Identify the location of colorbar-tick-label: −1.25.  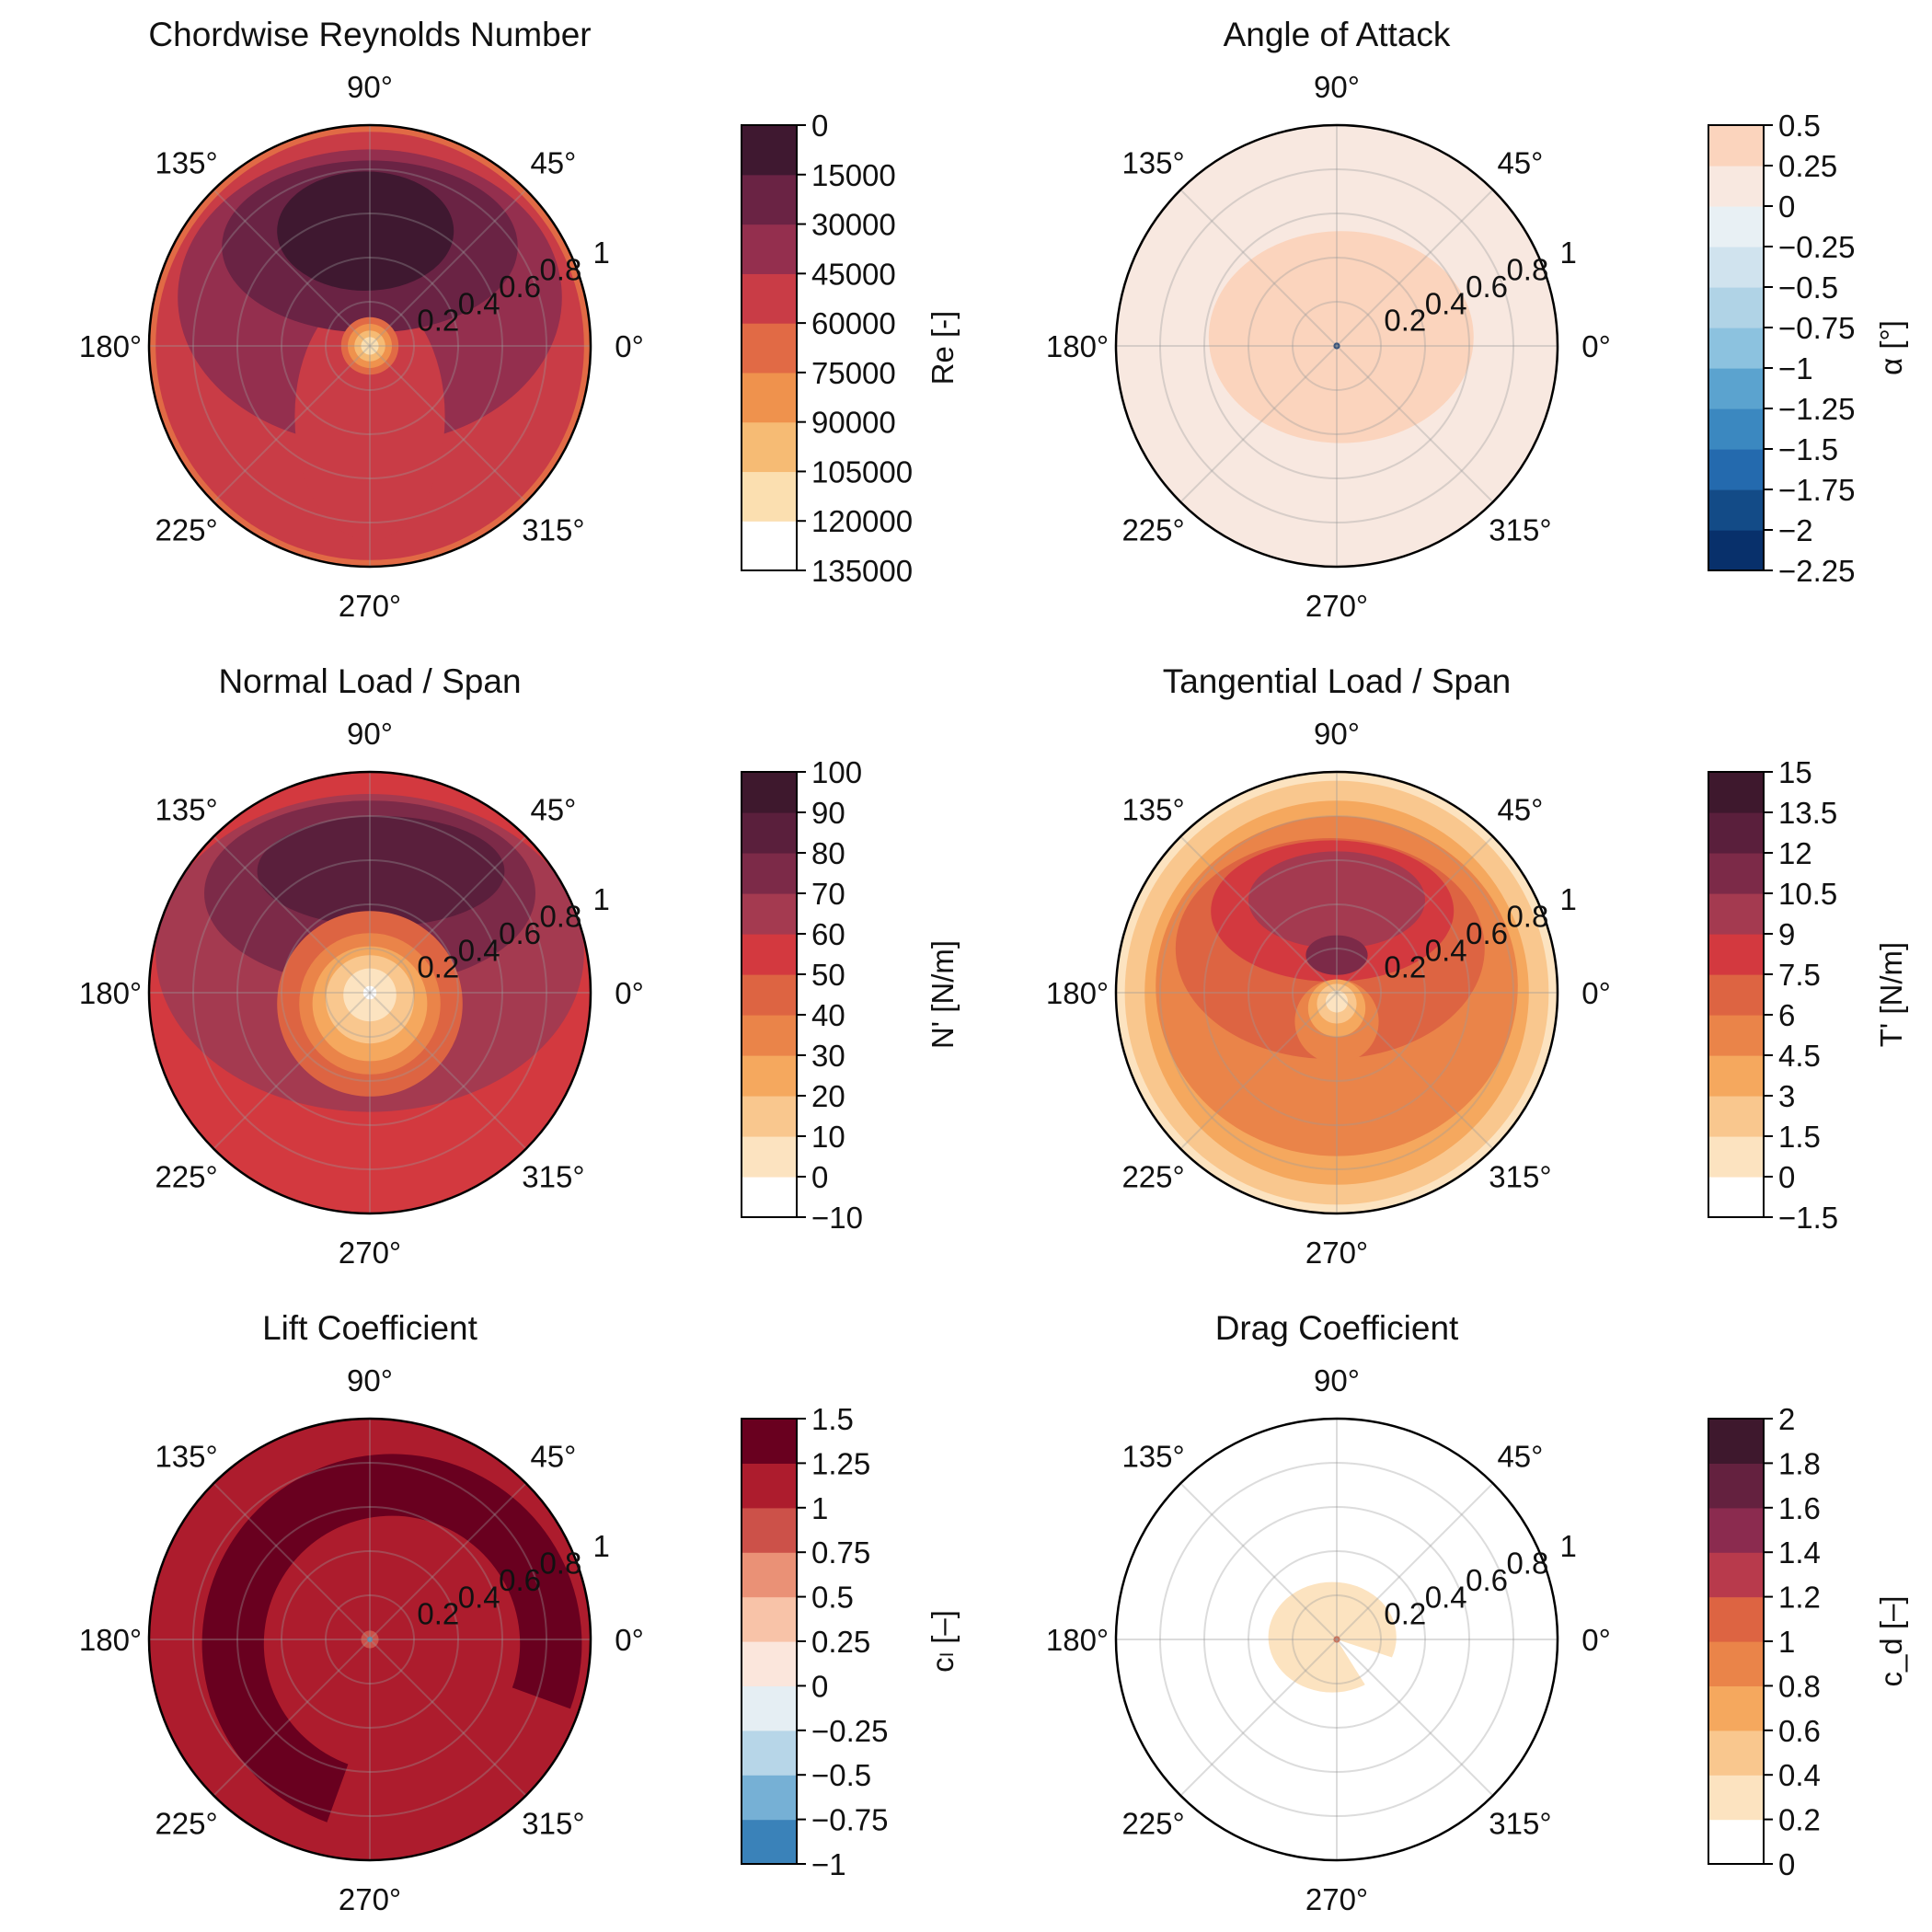
(1817, 409).